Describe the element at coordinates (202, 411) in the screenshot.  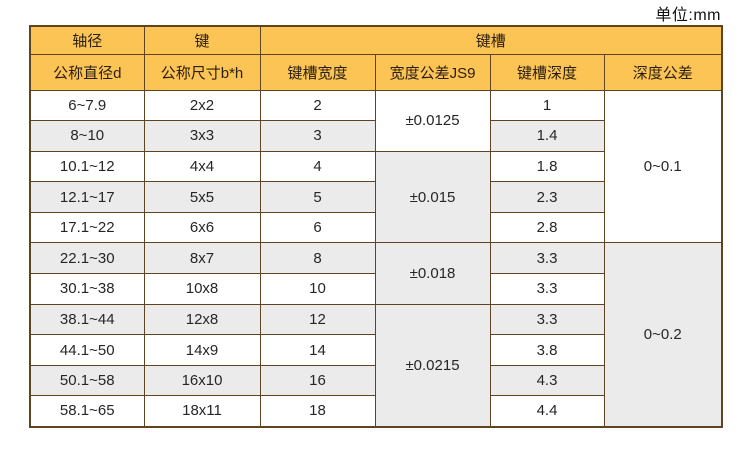
I see `cell-key-size: 18x11` at that location.